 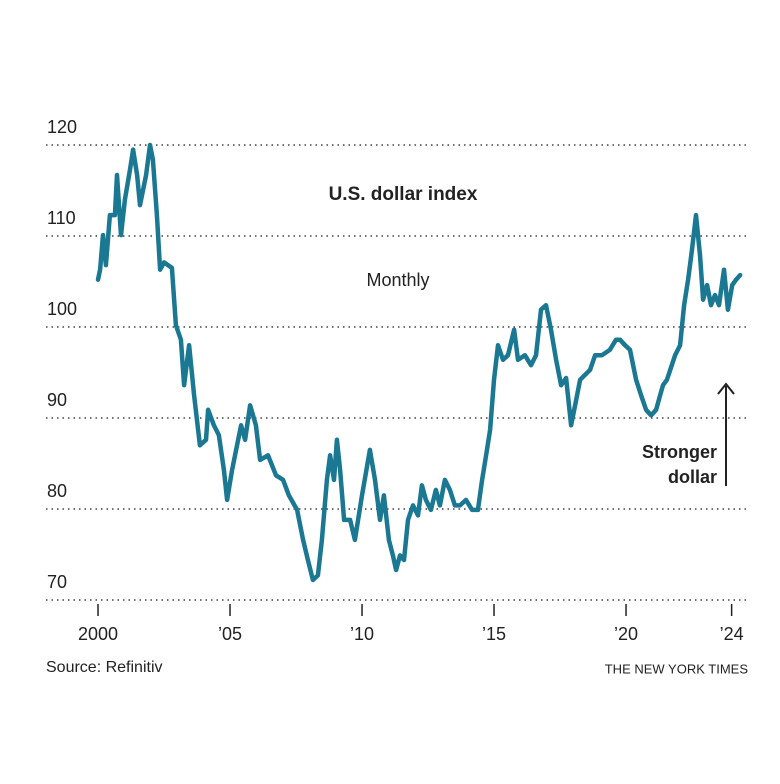 I want to click on y-tick-label: 70, so click(x=57, y=582).